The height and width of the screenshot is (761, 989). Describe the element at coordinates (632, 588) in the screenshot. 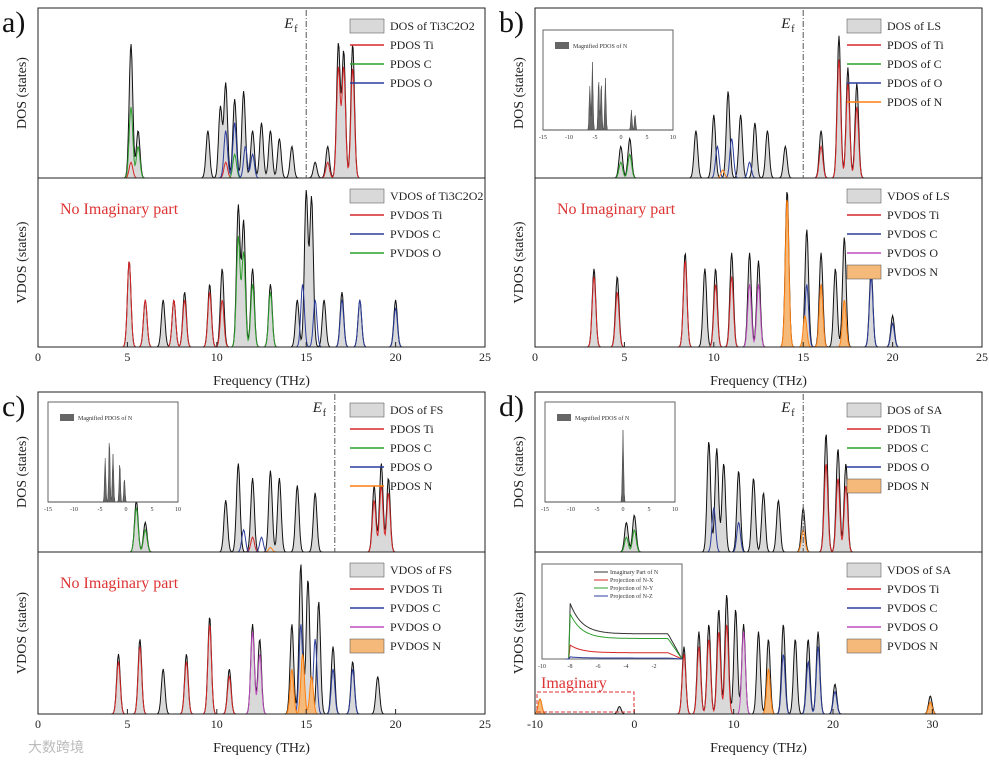

I see `inset2-legend-label: Projection of N-Y` at that location.